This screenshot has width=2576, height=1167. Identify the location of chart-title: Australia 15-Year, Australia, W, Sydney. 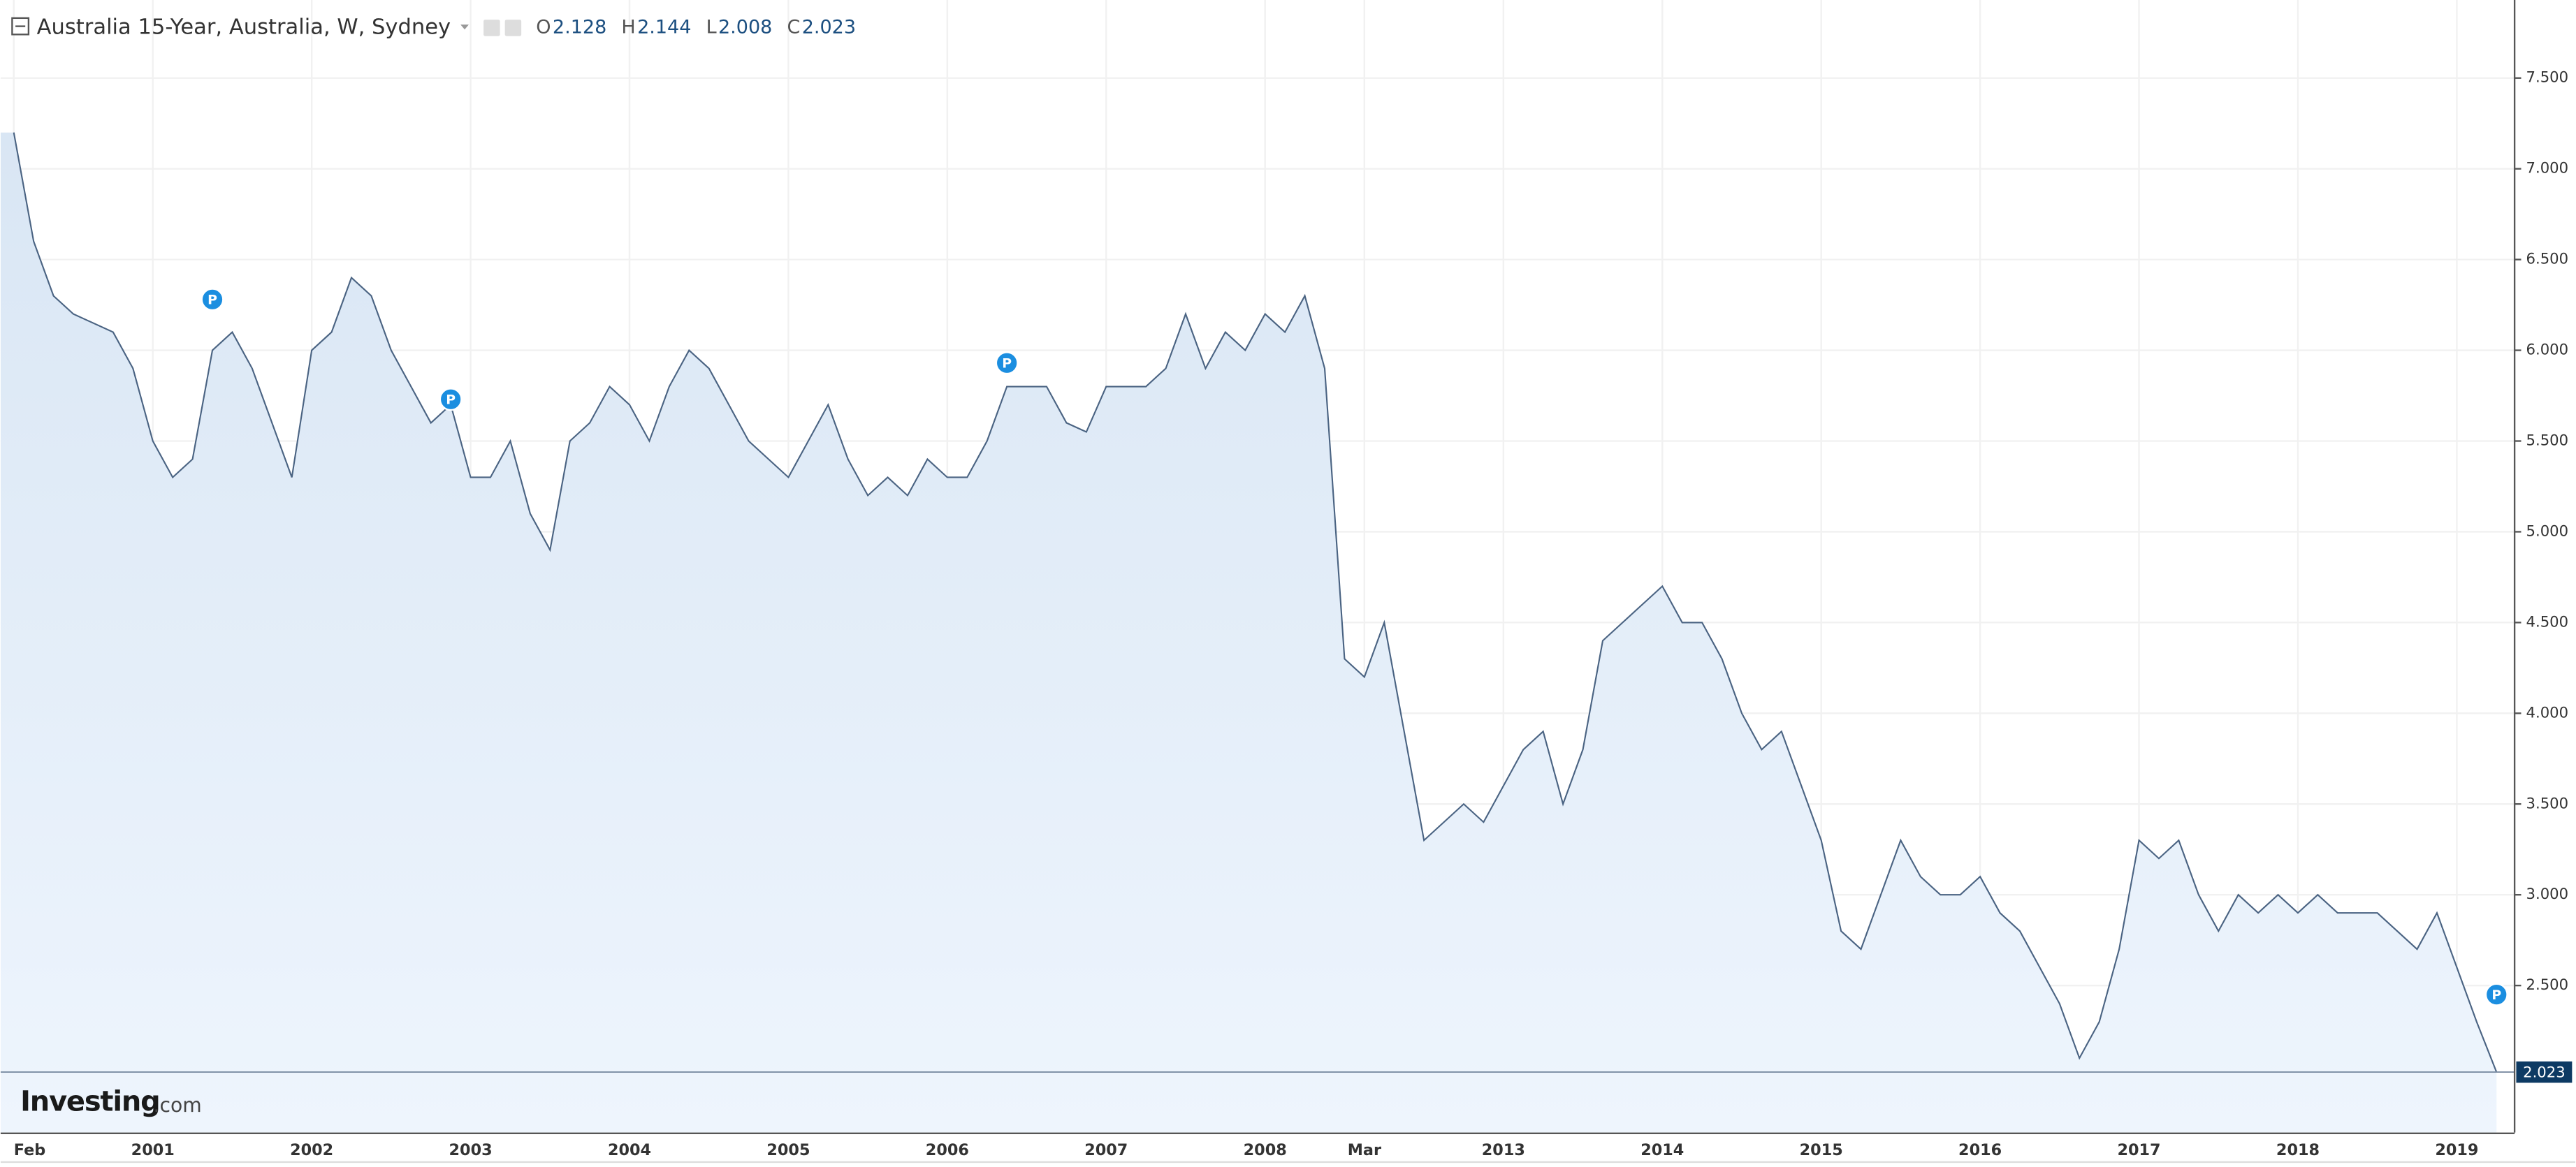
(244, 27).